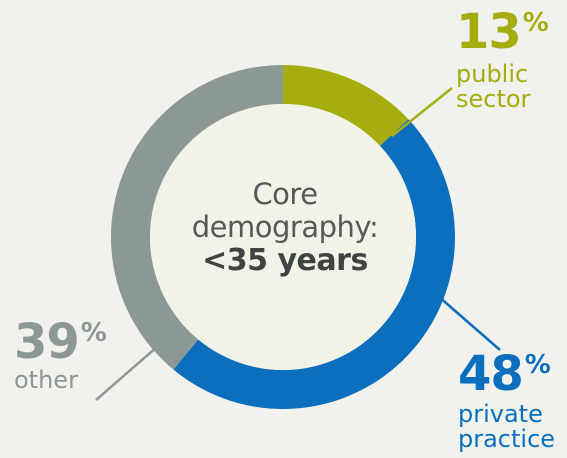 The width and height of the screenshot is (567, 458). Describe the element at coordinates (537, 365) in the screenshot. I see `private-practice-unit: %` at that location.